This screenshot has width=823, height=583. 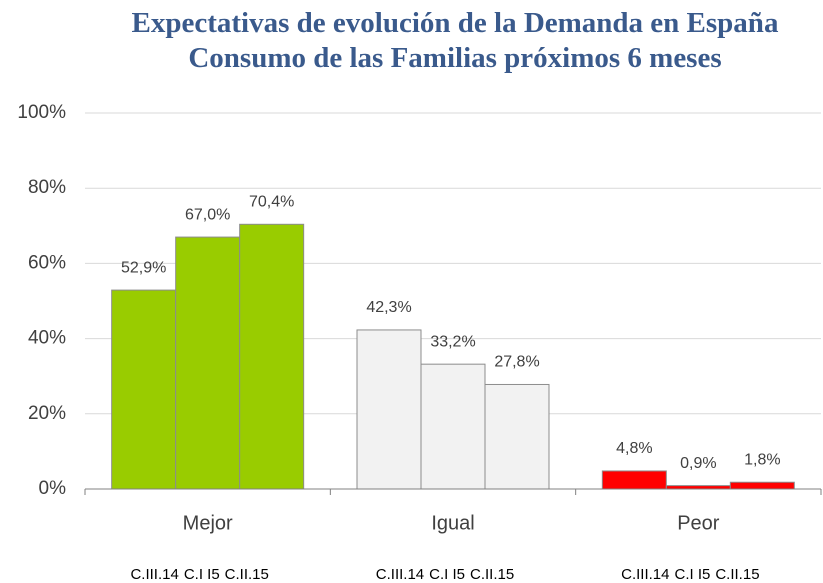 What do you see at coordinates (143, 267) in the screenshot?
I see `data-label: 52,9%` at bounding box center [143, 267].